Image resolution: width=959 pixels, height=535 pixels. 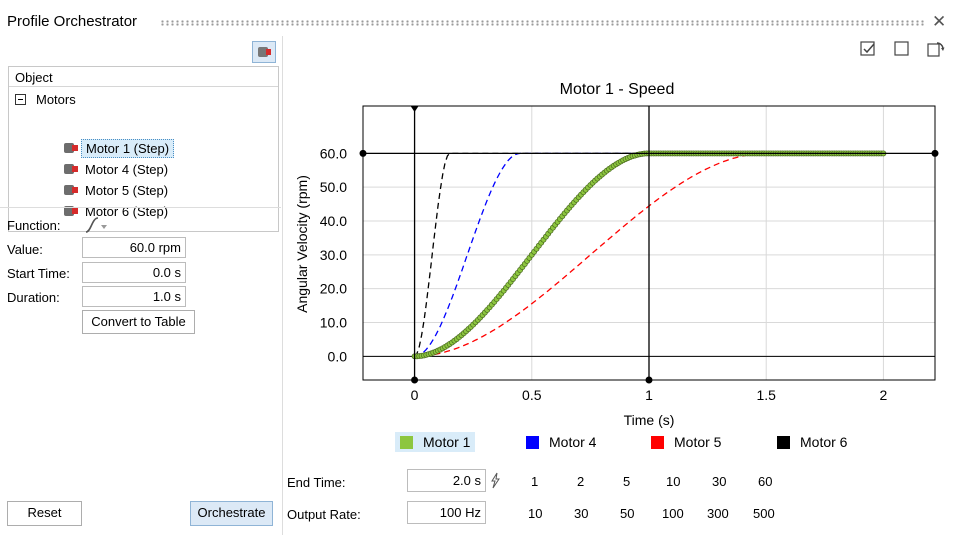 What do you see at coordinates (868, 50) in the screenshot?
I see `check-all-icon` at bounding box center [868, 50].